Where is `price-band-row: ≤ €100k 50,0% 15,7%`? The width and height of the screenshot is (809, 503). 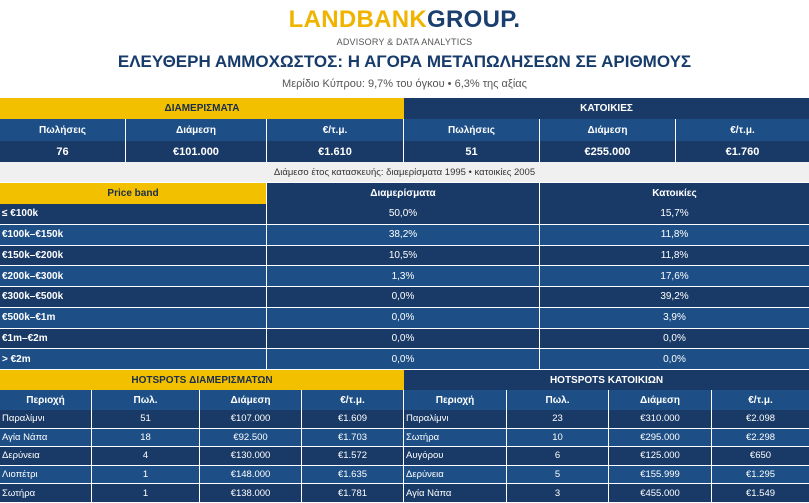 price-band-row: ≤ €100k 50,0% 15,7% is located at coordinates (404, 214).